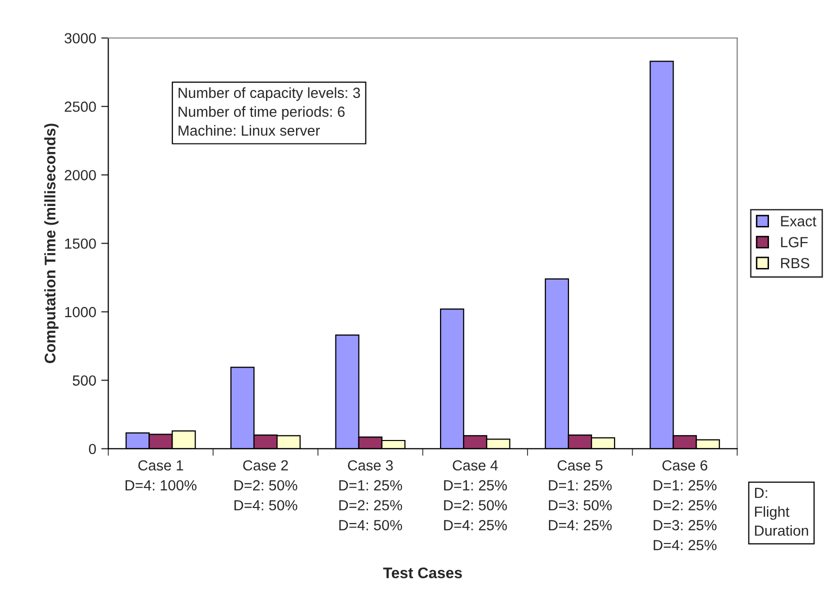 The image size is (833, 613). What do you see at coordinates (798, 221) in the screenshot?
I see `legend-label: Exact` at bounding box center [798, 221].